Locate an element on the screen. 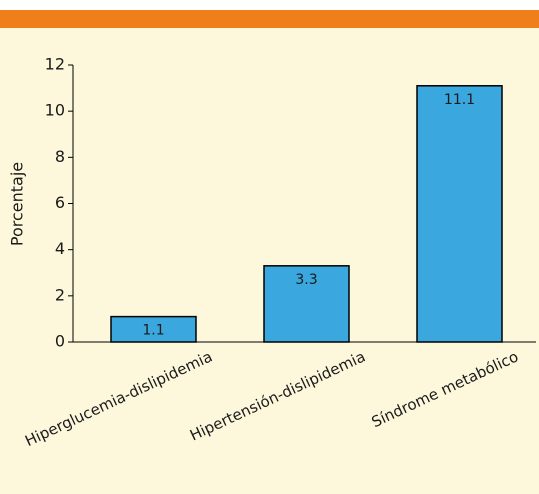  value-label: 11.1 is located at coordinates (459, 100).